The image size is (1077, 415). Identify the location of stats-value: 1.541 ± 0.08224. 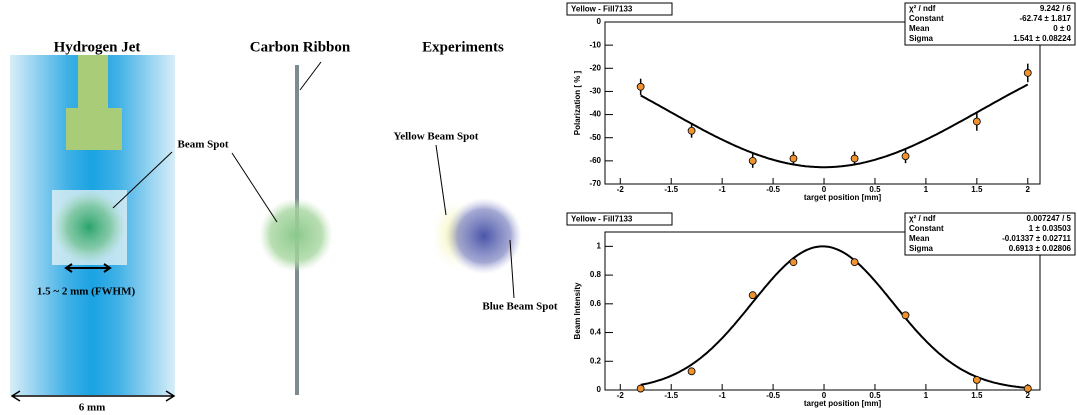
(1042, 38).